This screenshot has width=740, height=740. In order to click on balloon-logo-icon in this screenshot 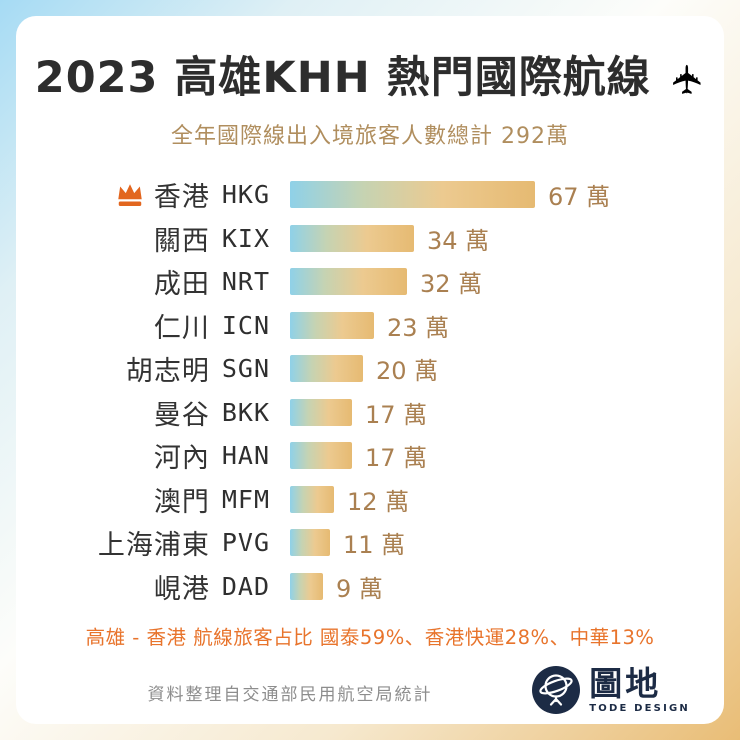, I will do `click(556, 690)`.